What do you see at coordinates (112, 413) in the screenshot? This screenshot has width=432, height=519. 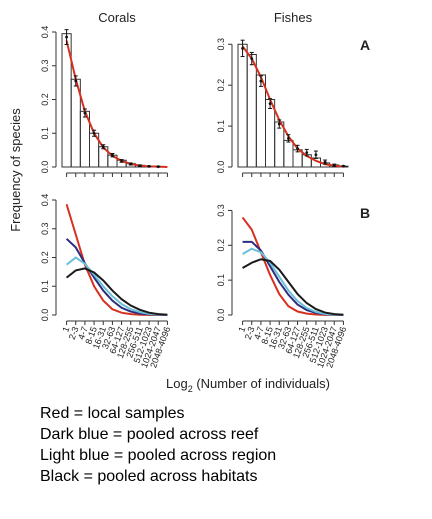 I see `legend-line-red: Red = local samples` at bounding box center [112, 413].